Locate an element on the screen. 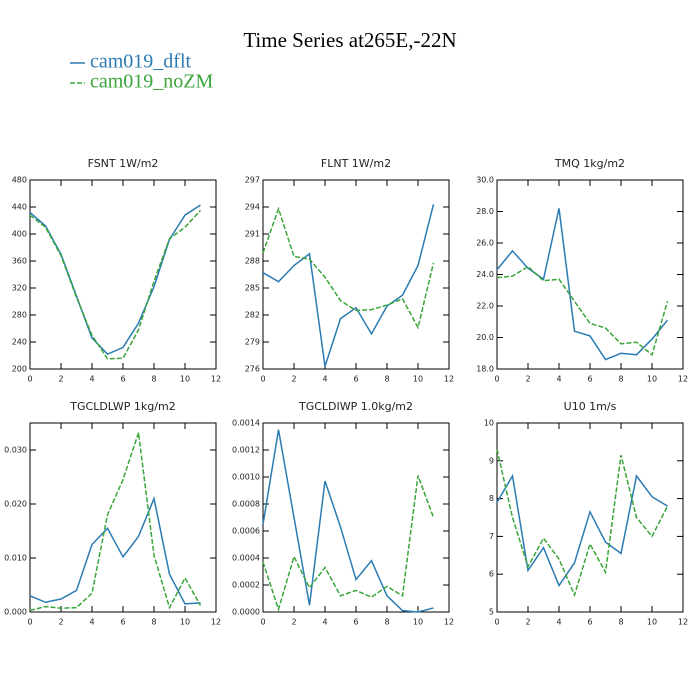 The height and width of the screenshot is (700, 700). y-tick-label: 0.000 is located at coordinates (15, 612).